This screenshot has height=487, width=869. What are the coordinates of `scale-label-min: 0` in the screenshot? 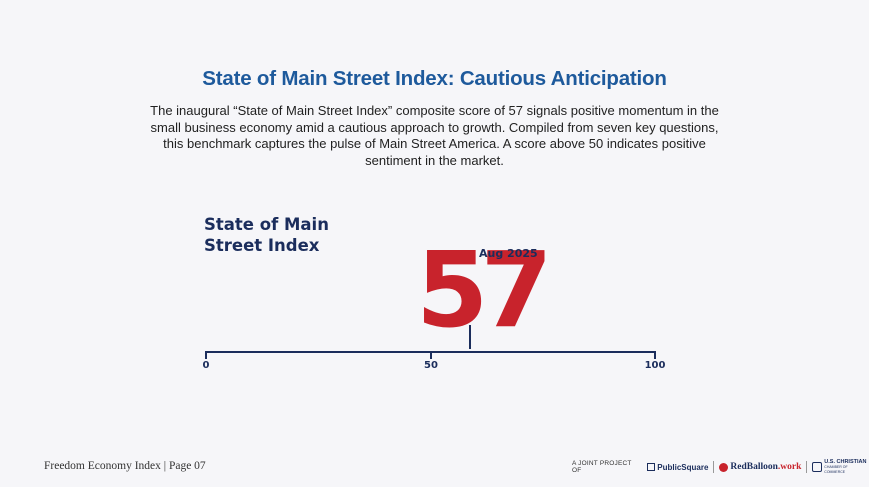 It's located at (206, 365).